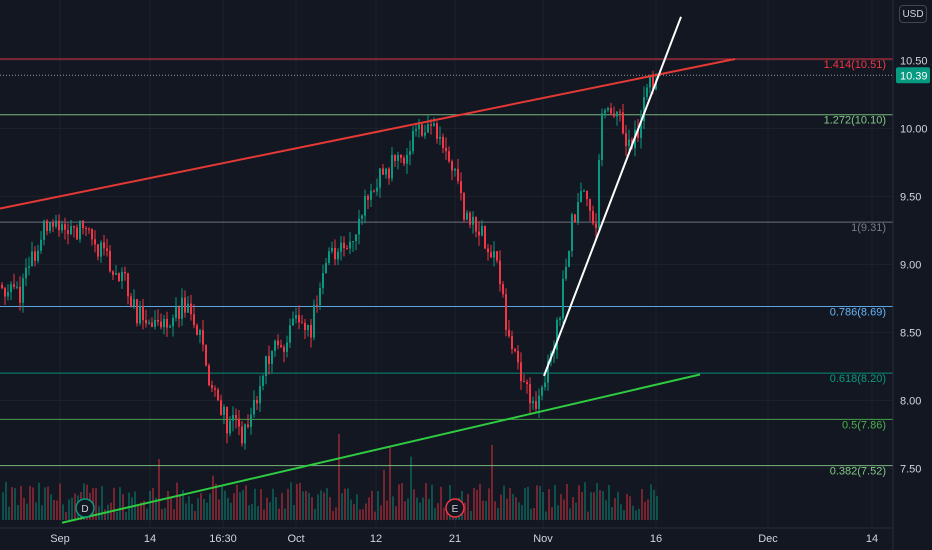  What do you see at coordinates (612, 196) in the screenshot?
I see `white-rally-line` at bounding box center [612, 196].